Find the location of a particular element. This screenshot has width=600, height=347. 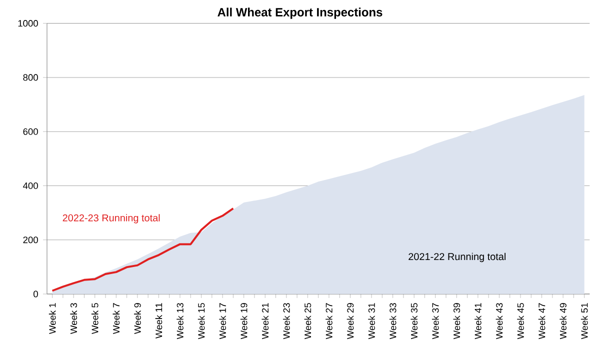

x-tick-label: Week 5 is located at coordinates (94, 318).